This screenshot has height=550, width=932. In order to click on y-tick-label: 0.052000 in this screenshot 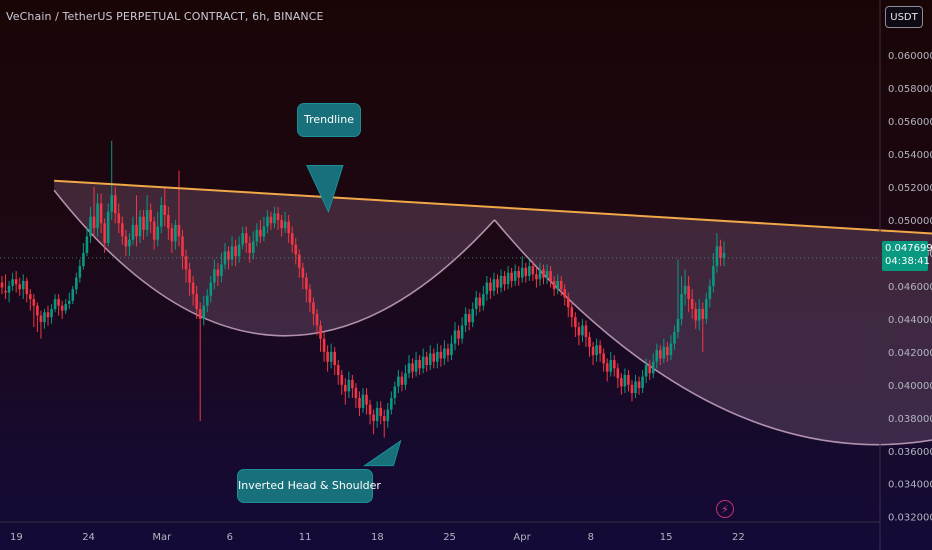, I will do `click(910, 188)`.